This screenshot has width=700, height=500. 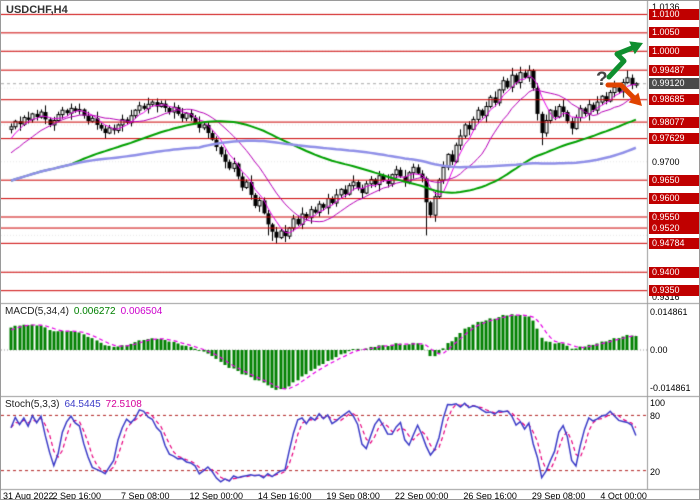 I want to click on price-level-label: 0.94784, so click(x=674, y=243).